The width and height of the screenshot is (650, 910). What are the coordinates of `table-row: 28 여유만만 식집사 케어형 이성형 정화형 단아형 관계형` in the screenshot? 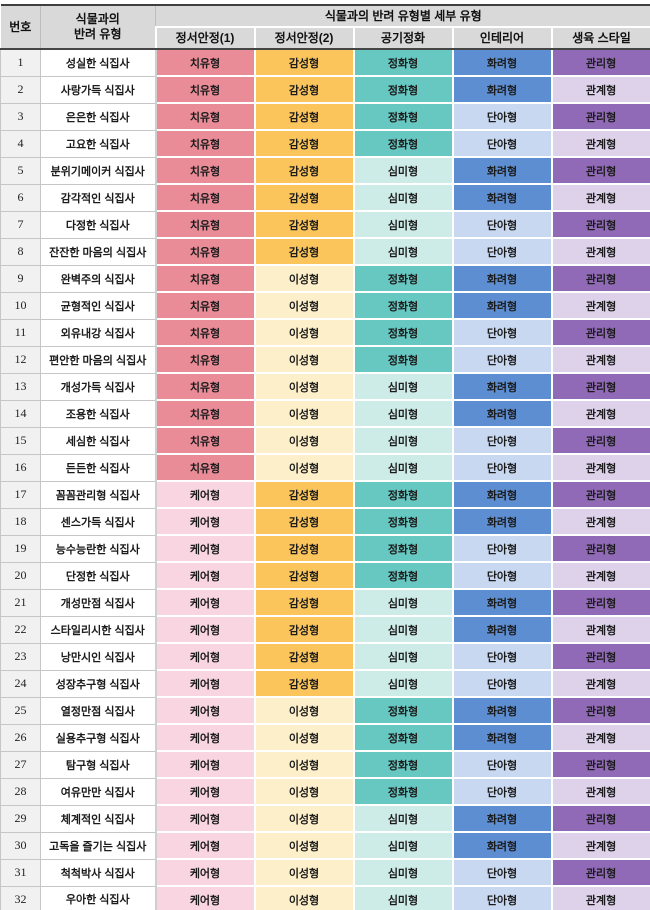 It's located at (325, 791).